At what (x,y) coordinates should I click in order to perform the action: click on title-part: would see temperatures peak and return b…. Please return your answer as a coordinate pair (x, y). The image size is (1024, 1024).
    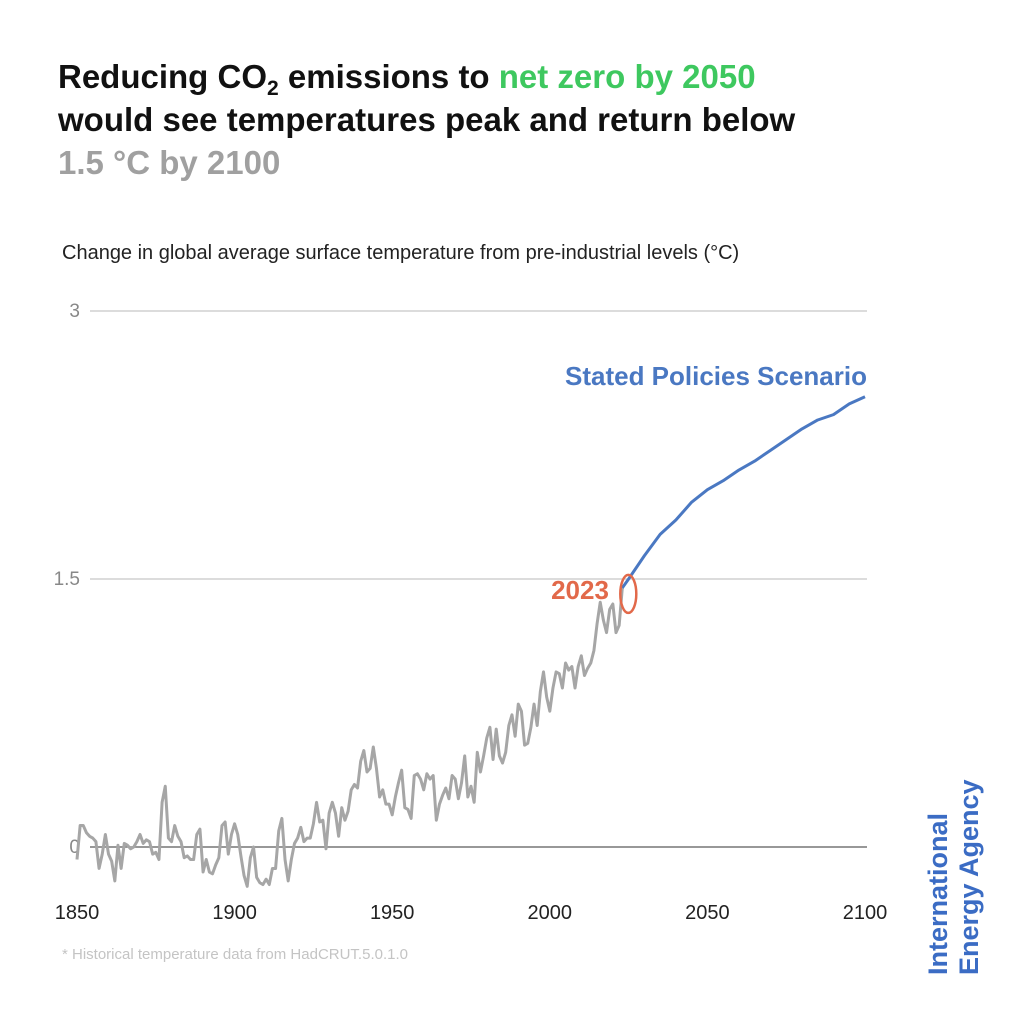
    Looking at the image, I should click on (426, 119).